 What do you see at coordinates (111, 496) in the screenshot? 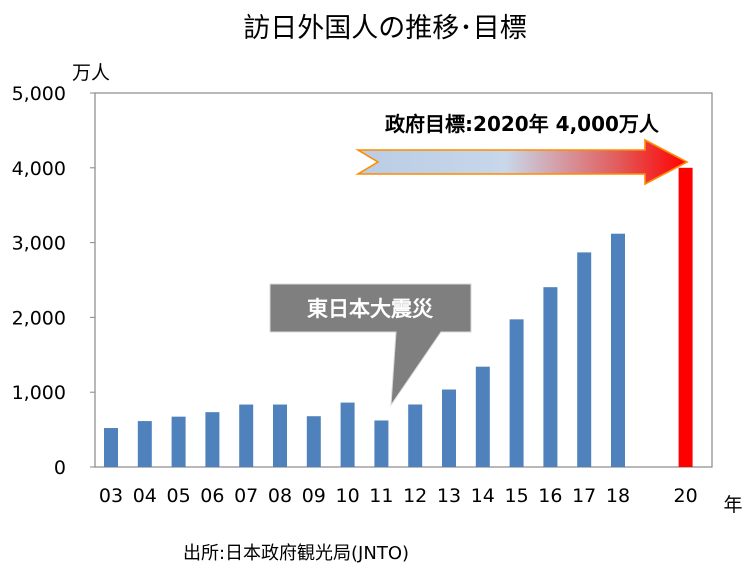
I see `x-tick-label: 03` at bounding box center [111, 496].